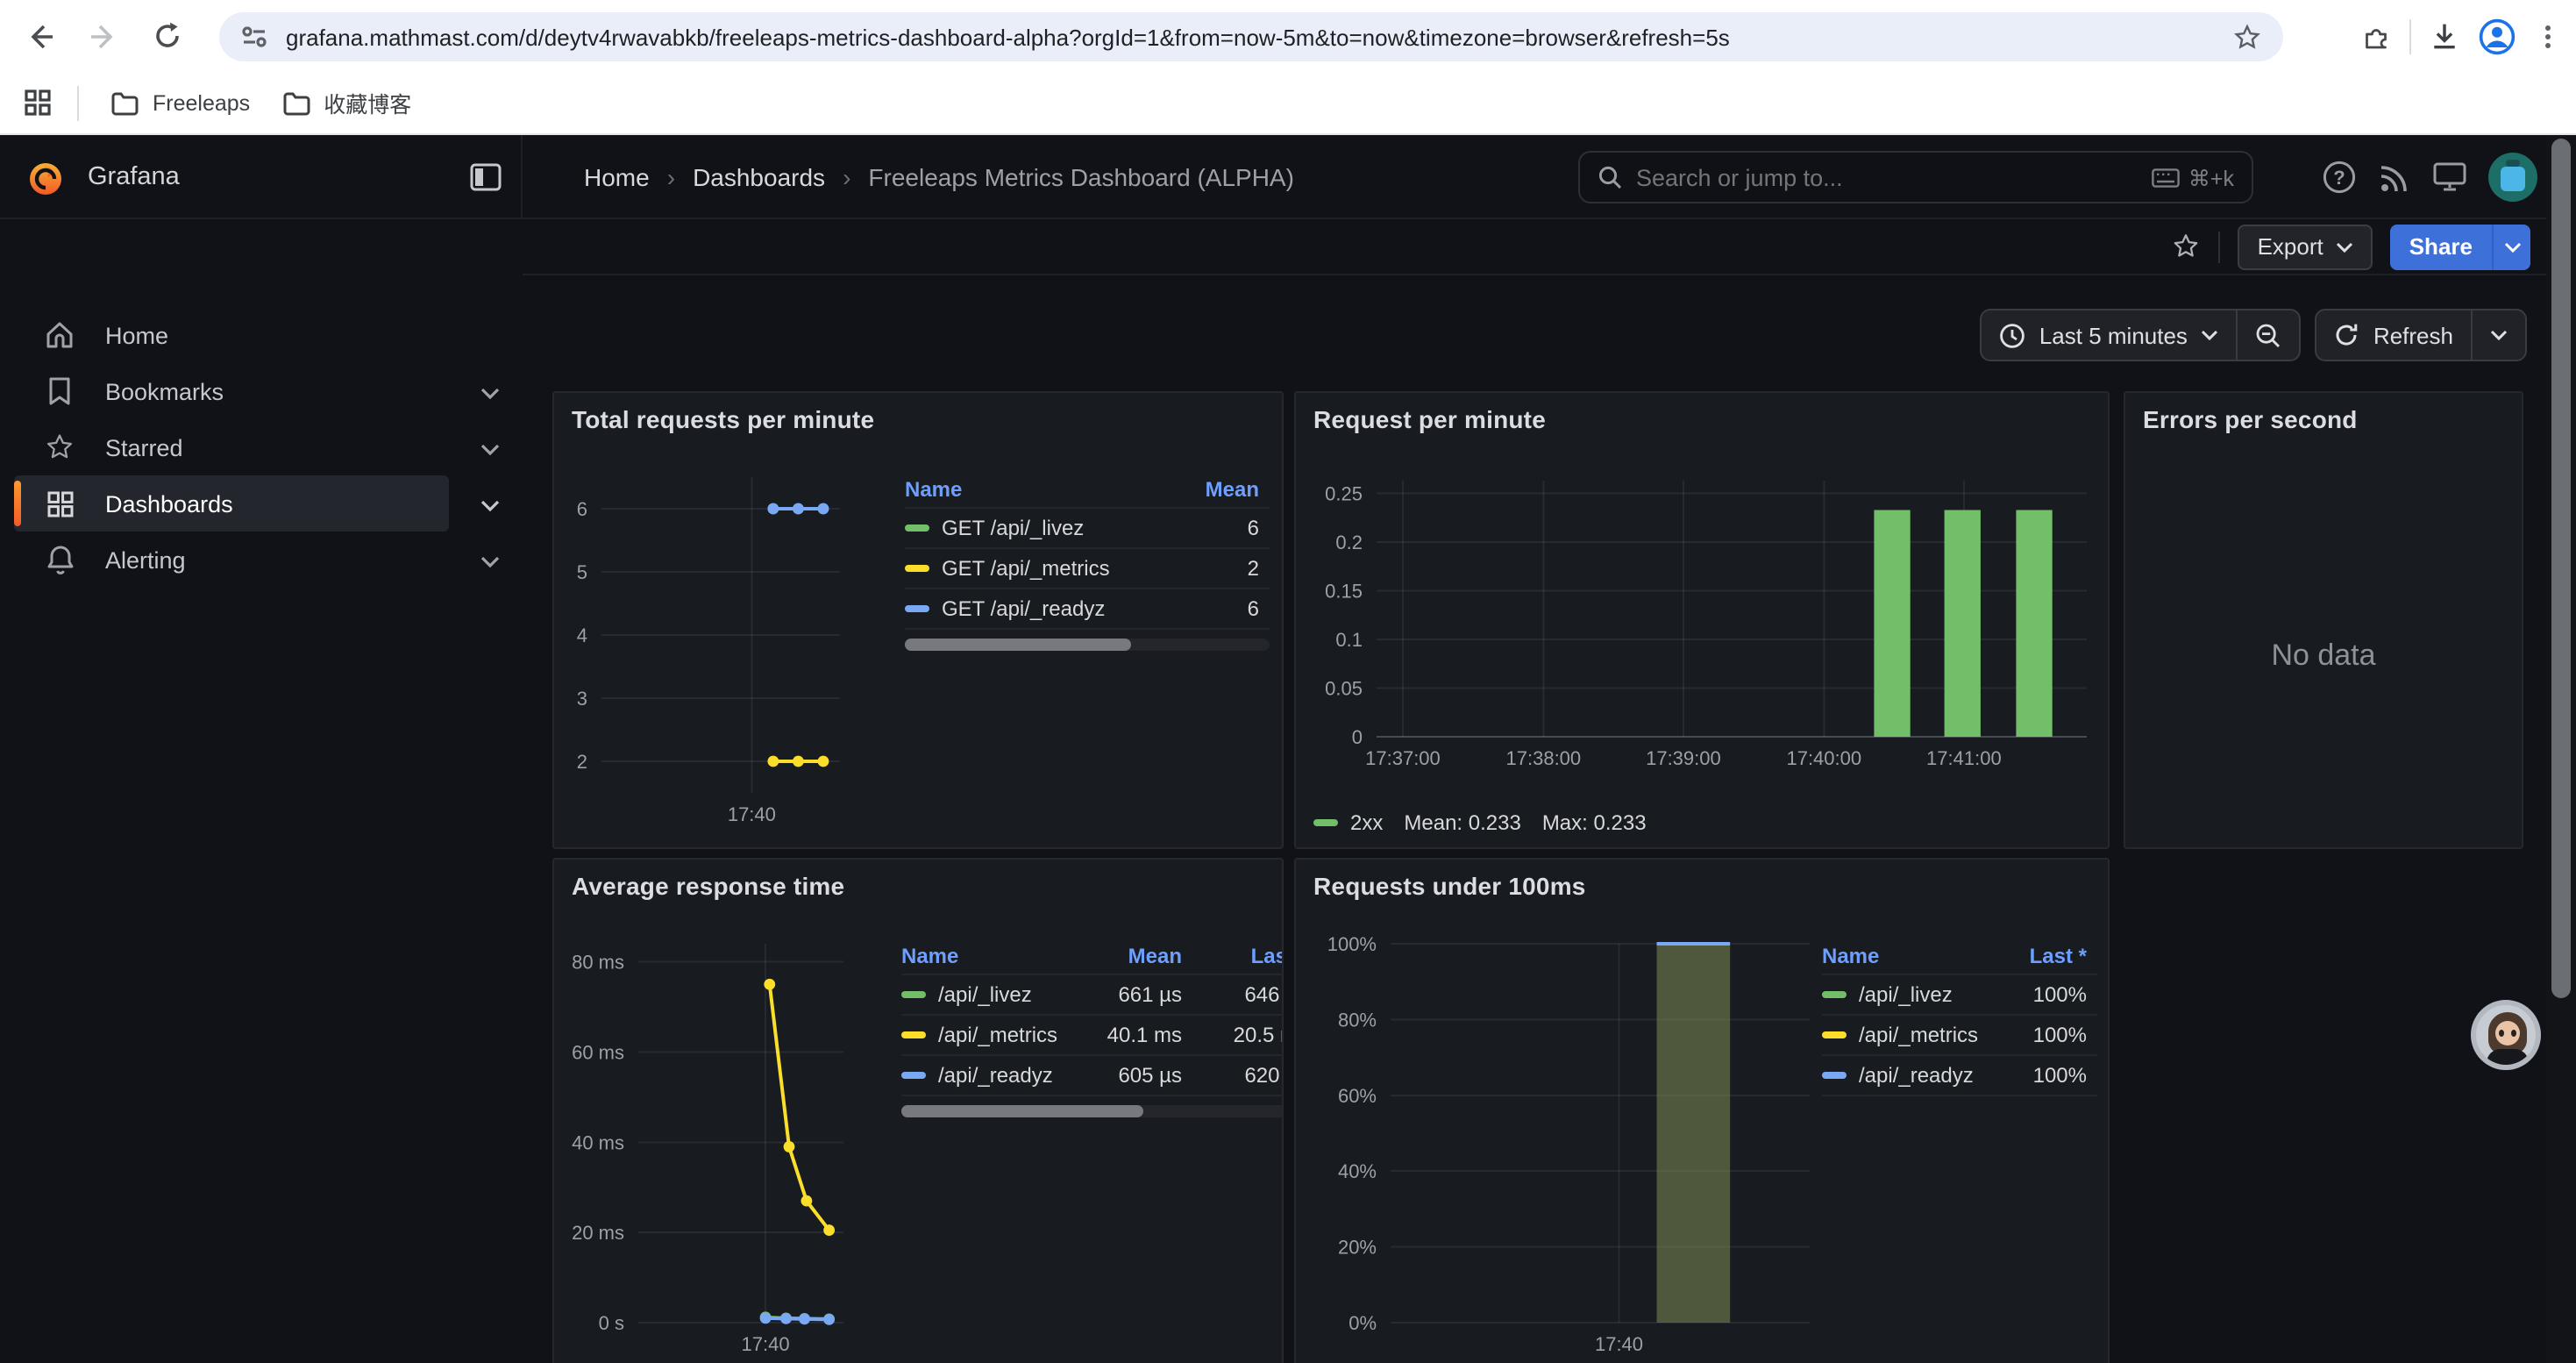 The height and width of the screenshot is (1363, 2576). I want to click on bookmarks-divider, so click(78, 102).